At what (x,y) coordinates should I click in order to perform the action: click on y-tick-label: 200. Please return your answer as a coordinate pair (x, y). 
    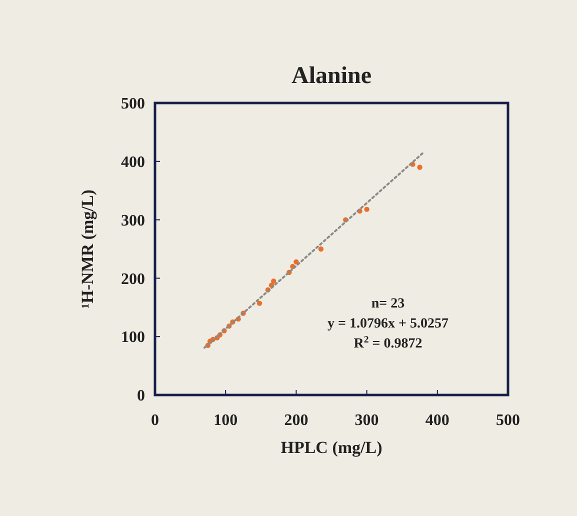
    Looking at the image, I should click on (133, 279).